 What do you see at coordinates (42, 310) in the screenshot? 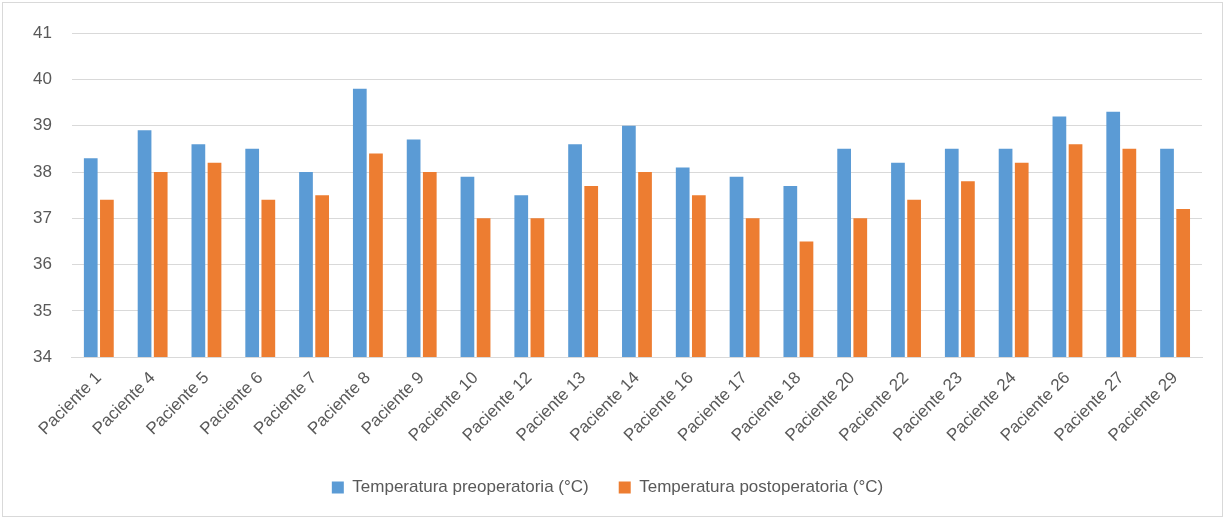
I see `y-tick-label: 35` at bounding box center [42, 310].